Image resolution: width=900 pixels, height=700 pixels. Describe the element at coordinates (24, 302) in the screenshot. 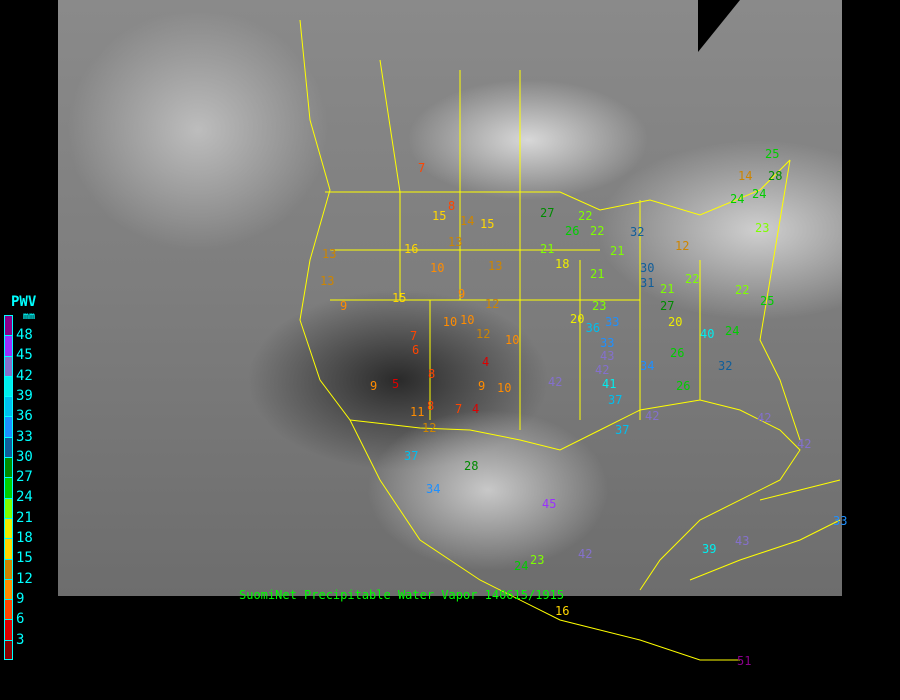

I see `legend-title: PWV` at that location.